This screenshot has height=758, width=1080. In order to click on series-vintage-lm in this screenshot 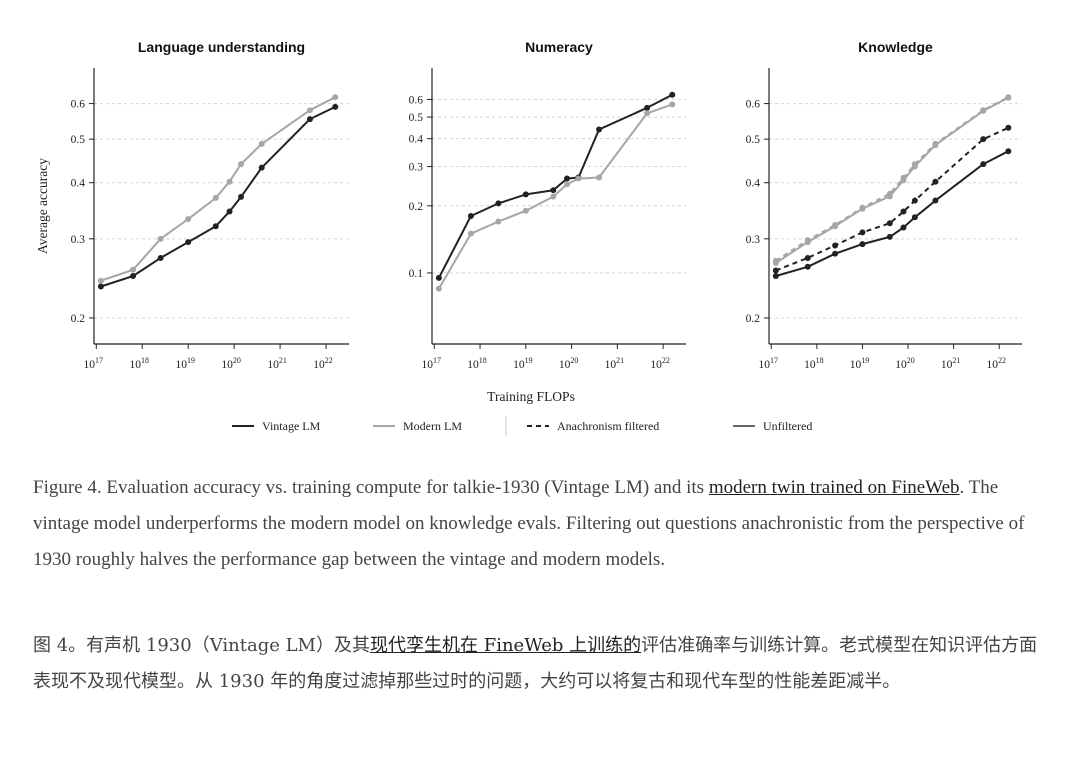, I will do `click(555, 186)`.